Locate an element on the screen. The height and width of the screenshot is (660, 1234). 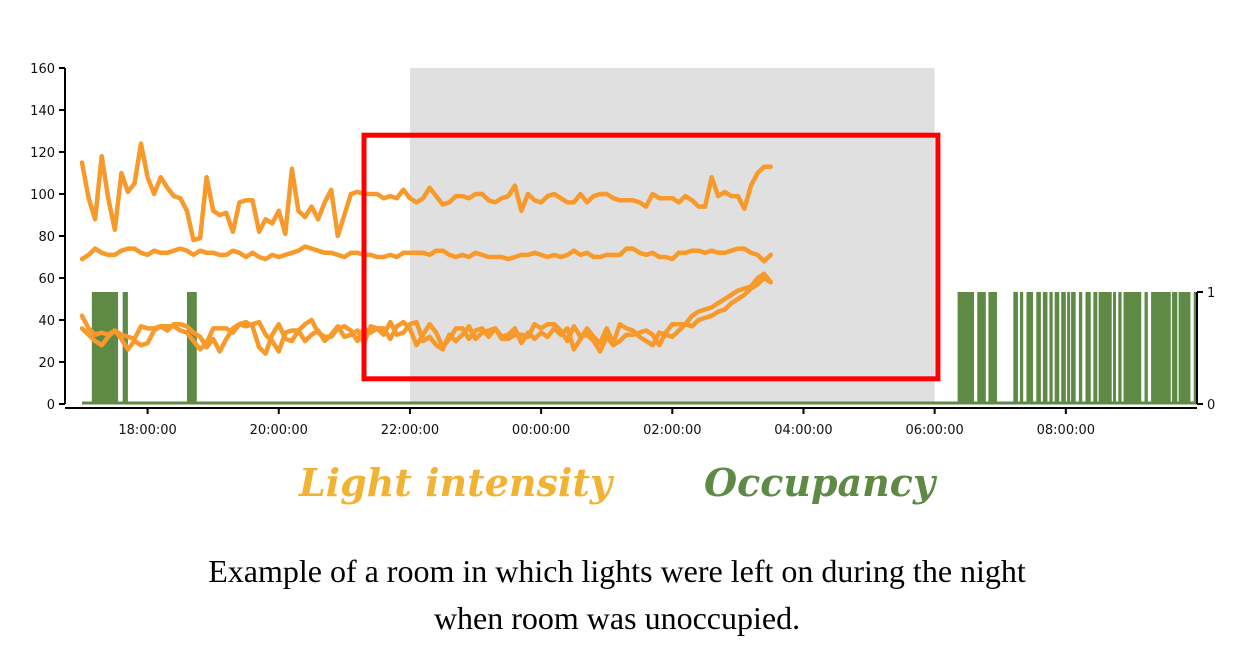
y-tick-label-100: 100 is located at coordinates (42, 195).